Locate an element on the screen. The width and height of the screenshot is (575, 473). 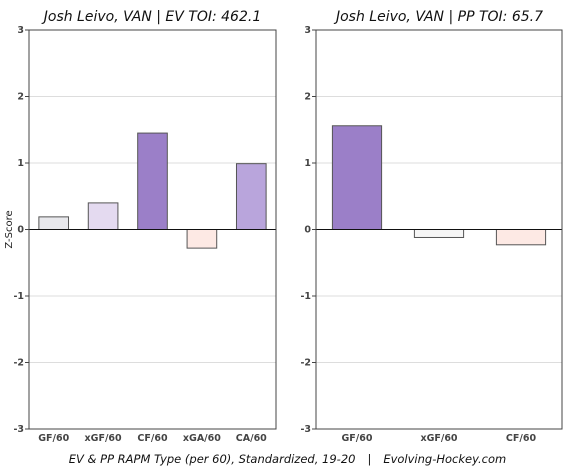
x-tick-label: xGA/60 is located at coordinates (202, 438).